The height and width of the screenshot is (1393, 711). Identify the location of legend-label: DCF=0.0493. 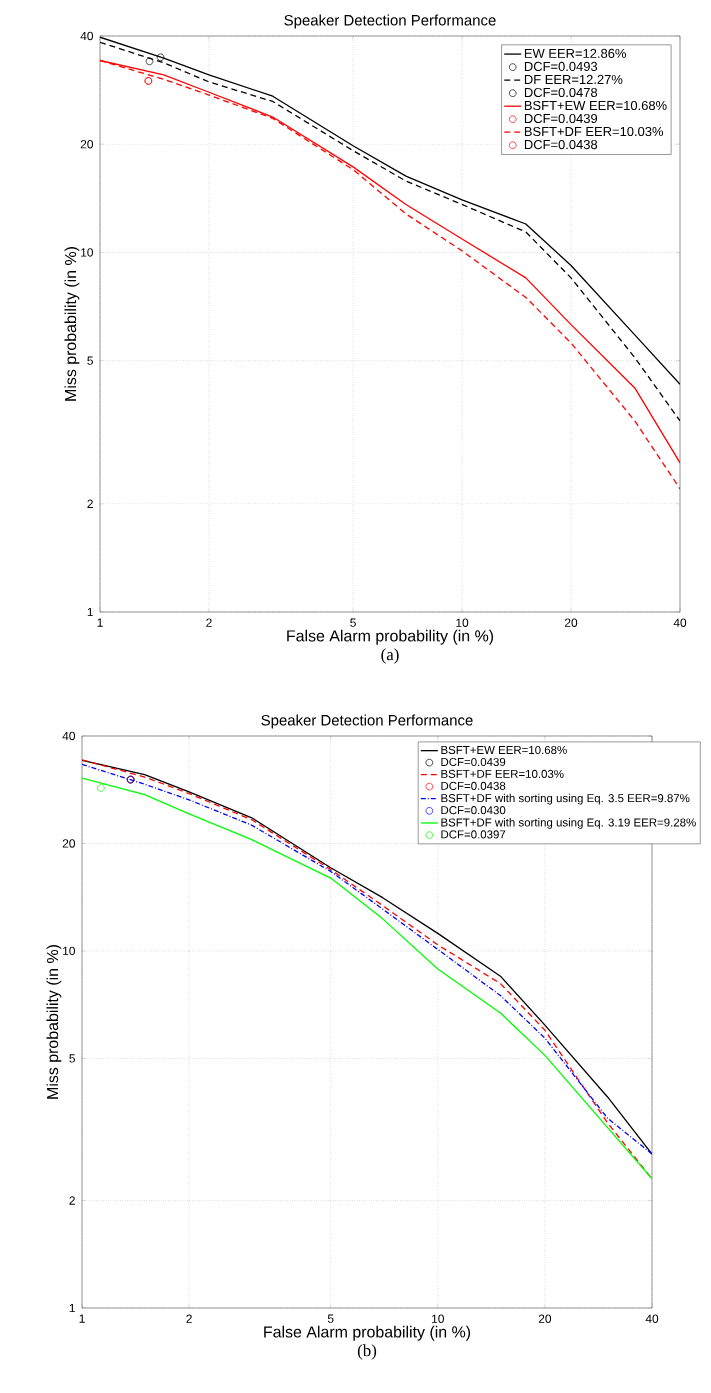
(561, 66).